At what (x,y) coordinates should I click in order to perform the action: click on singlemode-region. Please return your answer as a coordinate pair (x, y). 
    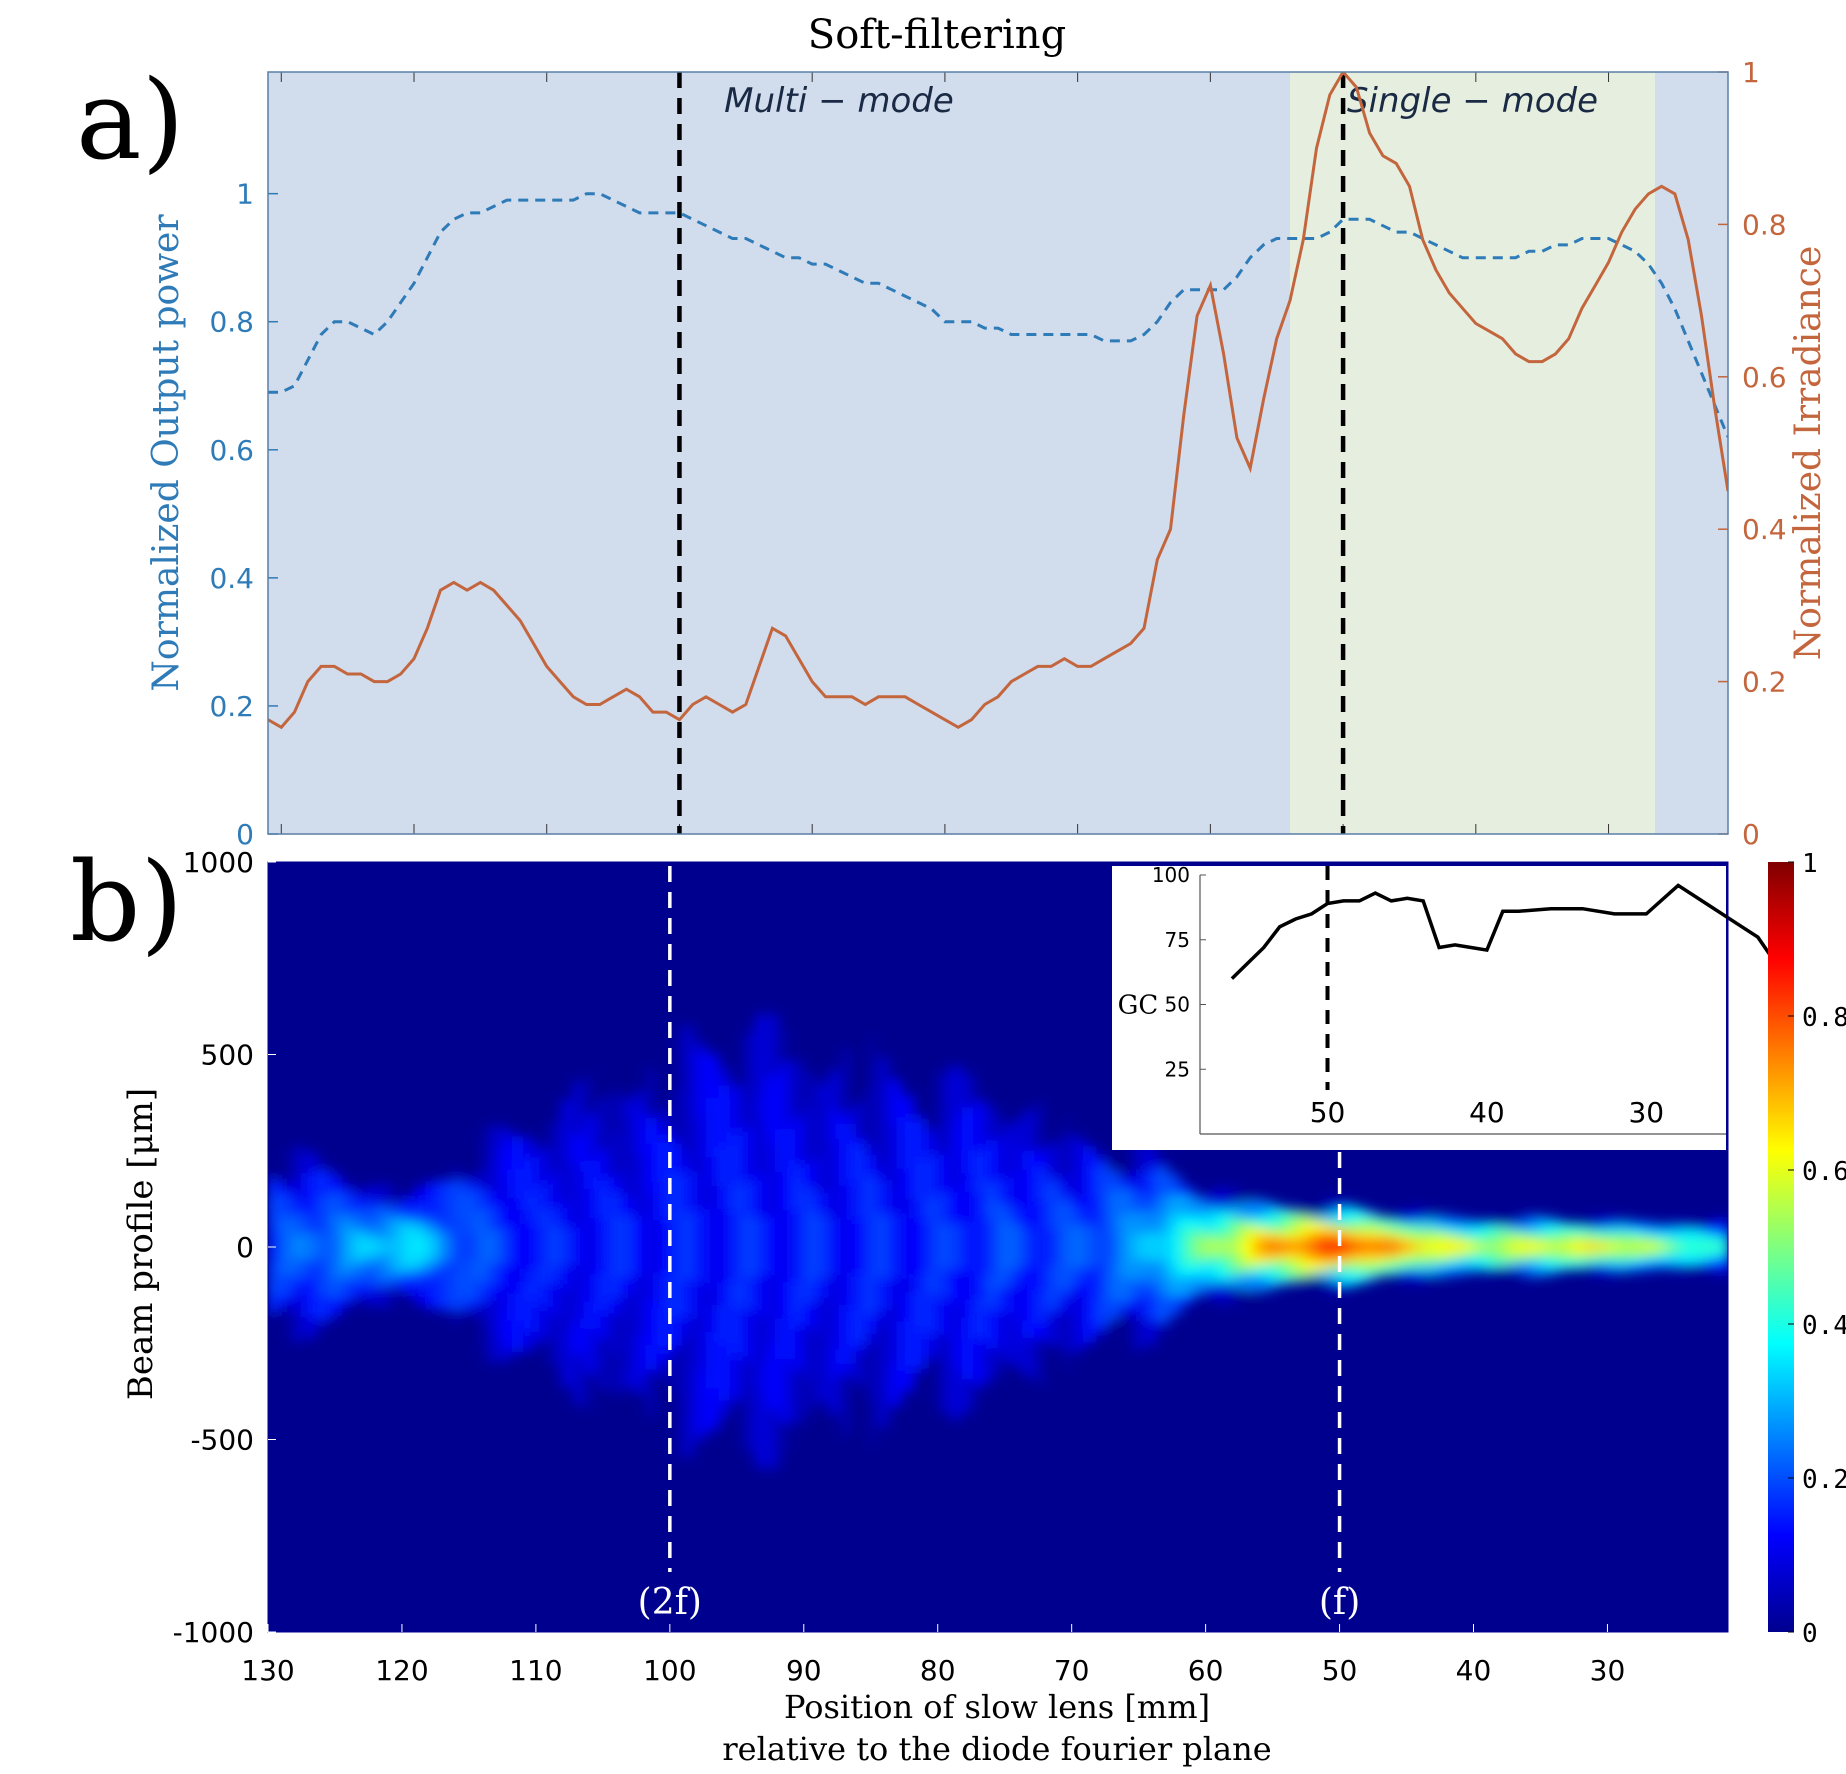
    Looking at the image, I should click on (1472, 453).